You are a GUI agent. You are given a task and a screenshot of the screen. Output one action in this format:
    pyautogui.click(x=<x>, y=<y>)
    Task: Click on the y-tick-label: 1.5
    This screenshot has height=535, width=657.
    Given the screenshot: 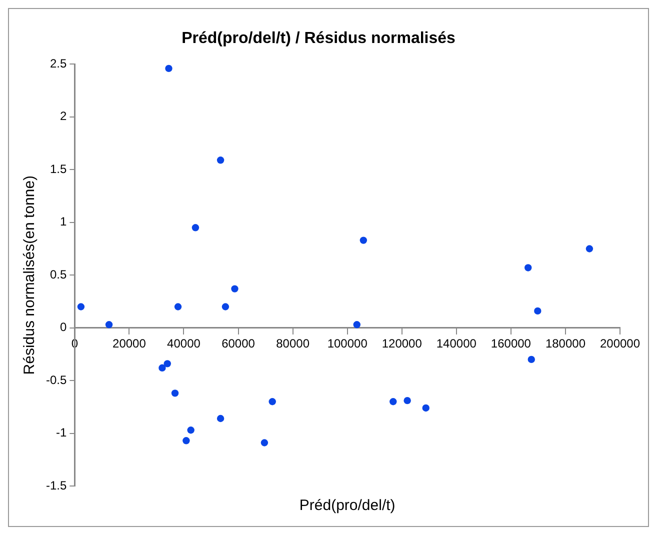 What is the action you would take?
    pyautogui.click(x=58, y=169)
    